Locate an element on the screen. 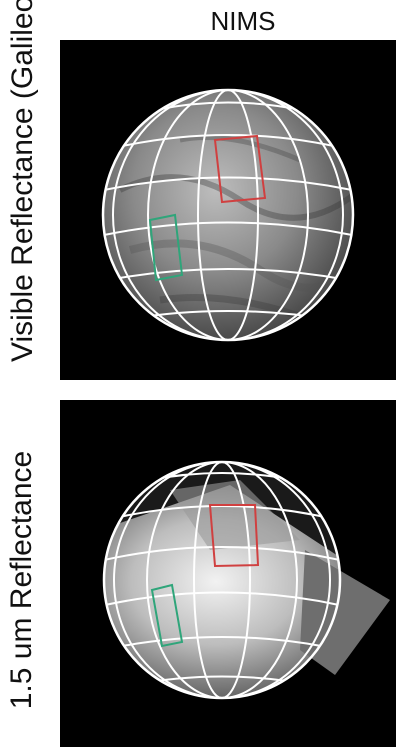  row-label-visible: Visible Reflectance (Galileo) is located at coordinates (22, 181).